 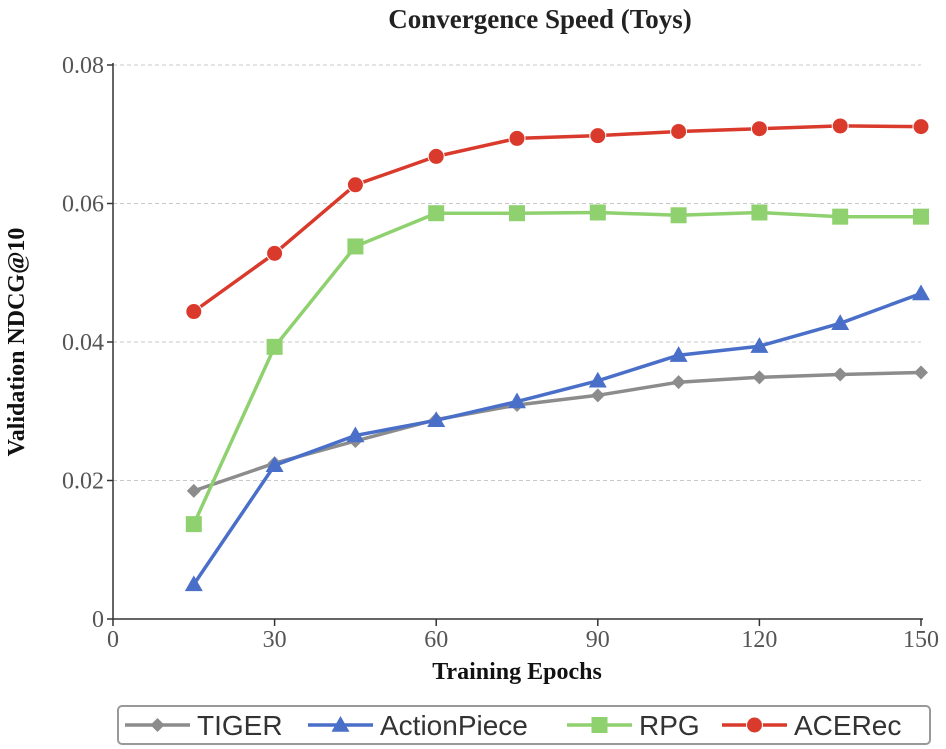 I want to click on x-tick-label-0: 0, so click(x=113, y=640).